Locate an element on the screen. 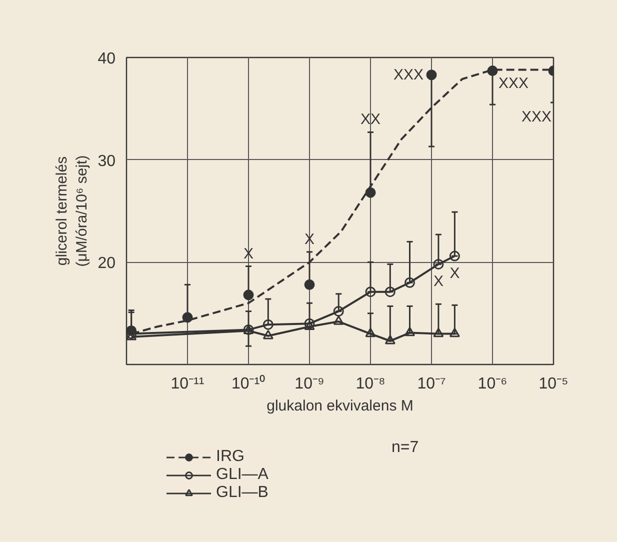 The image size is (617, 556). x-tick-label: 10⁻⁵ is located at coordinates (553, 384).